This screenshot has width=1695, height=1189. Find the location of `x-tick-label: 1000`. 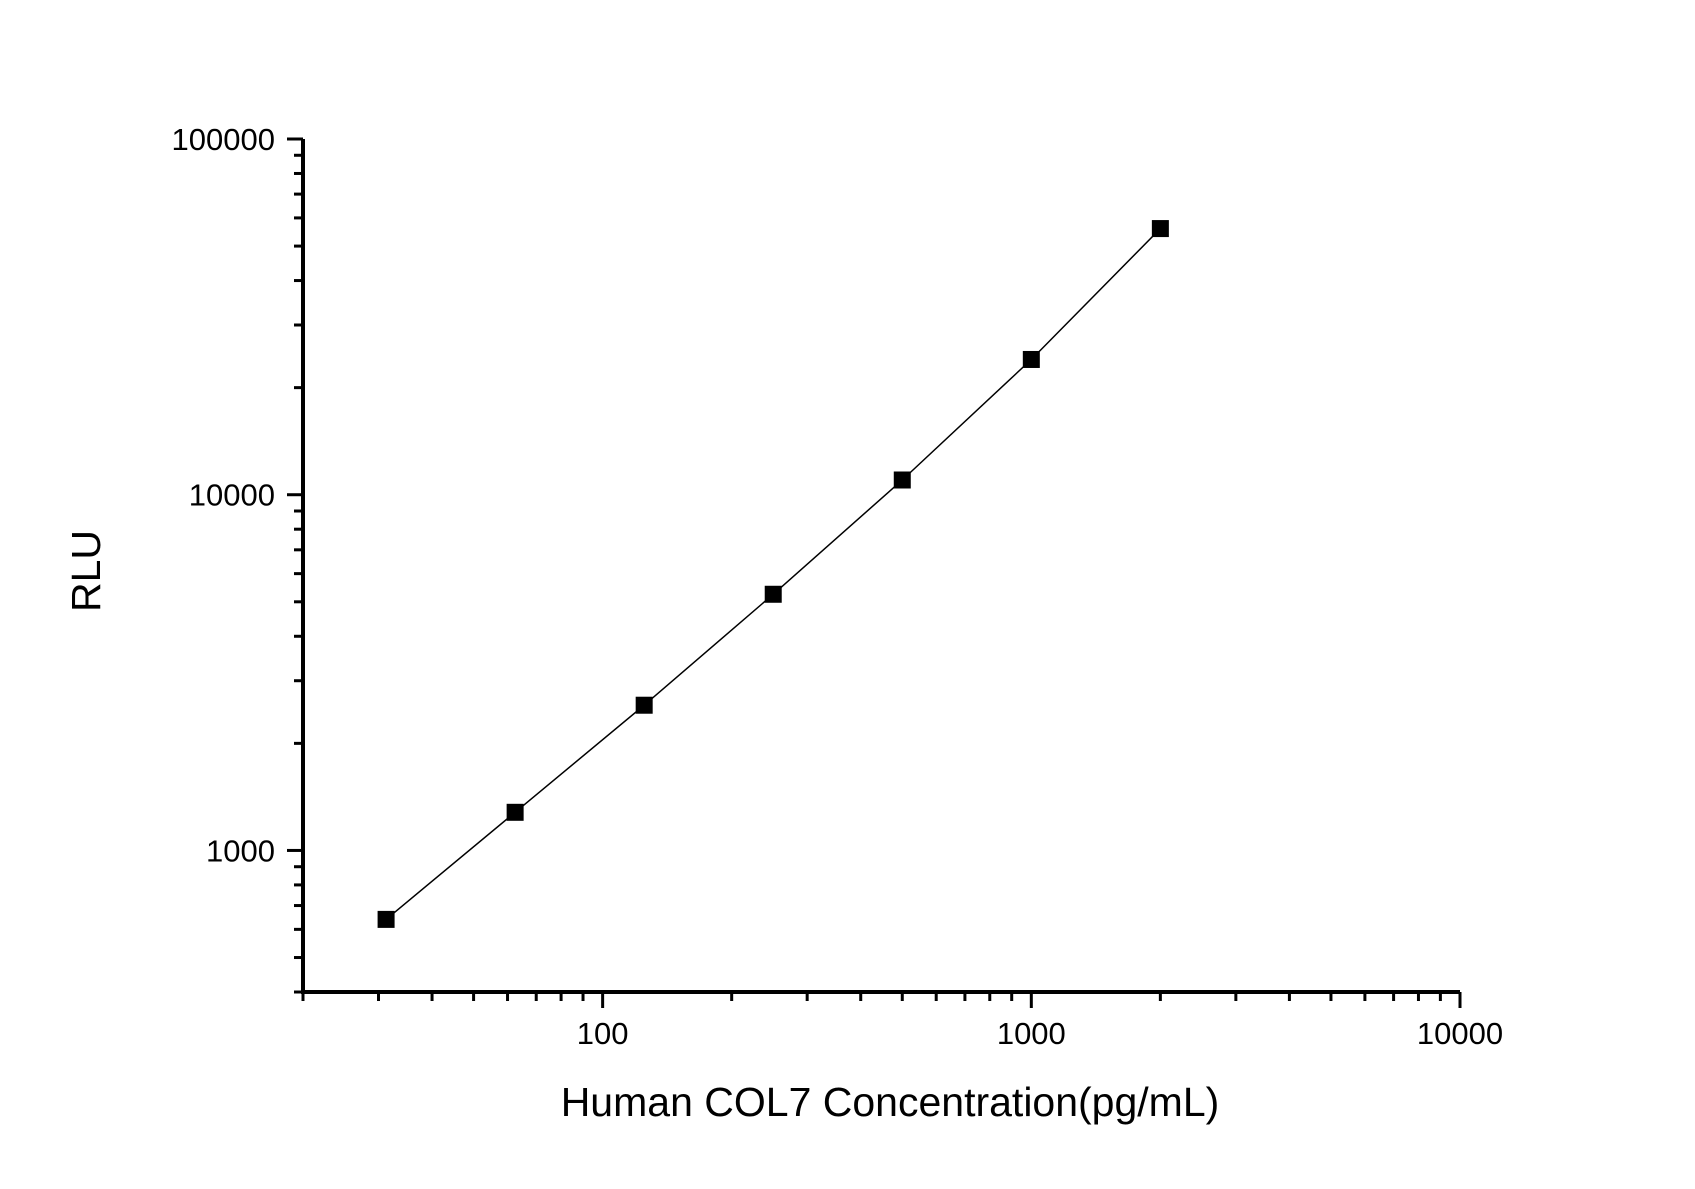

x-tick-label: 1000 is located at coordinates (1031, 1033).